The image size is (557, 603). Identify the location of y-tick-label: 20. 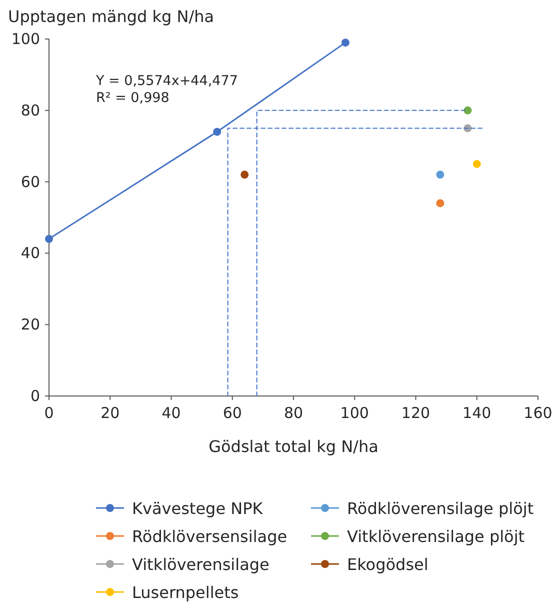
(30, 325).